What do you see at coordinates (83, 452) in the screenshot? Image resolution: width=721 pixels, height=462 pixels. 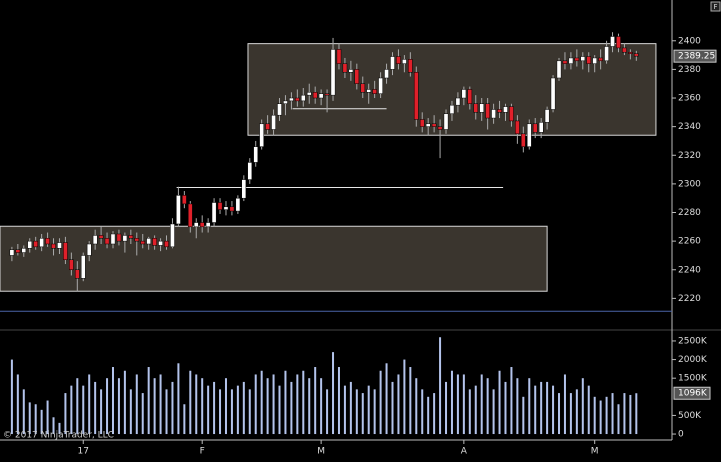 I see `x-tick-label: 17` at bounding box center [83, 452].